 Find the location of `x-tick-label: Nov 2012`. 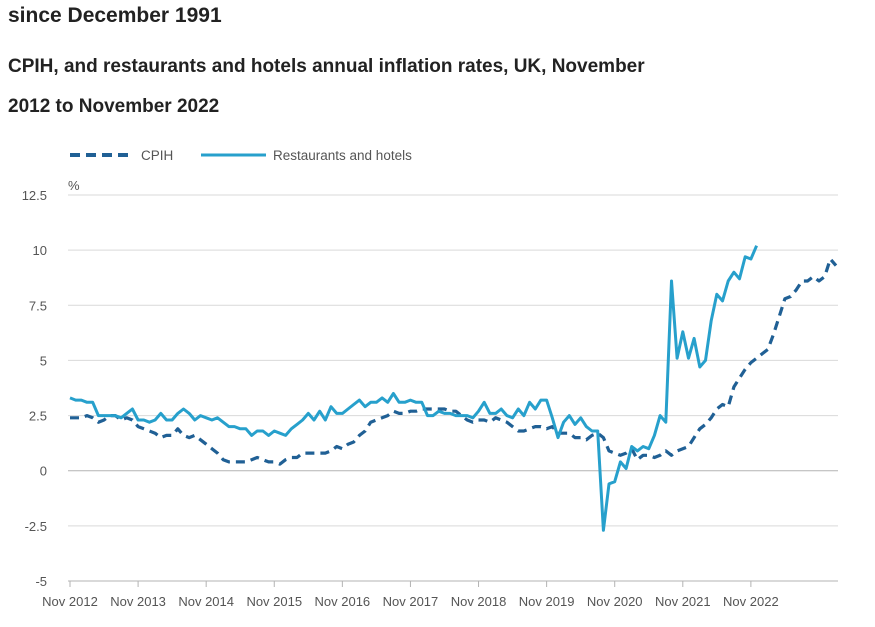

x-tick-label: Nov 2012 is located at coordinates (70, 601).